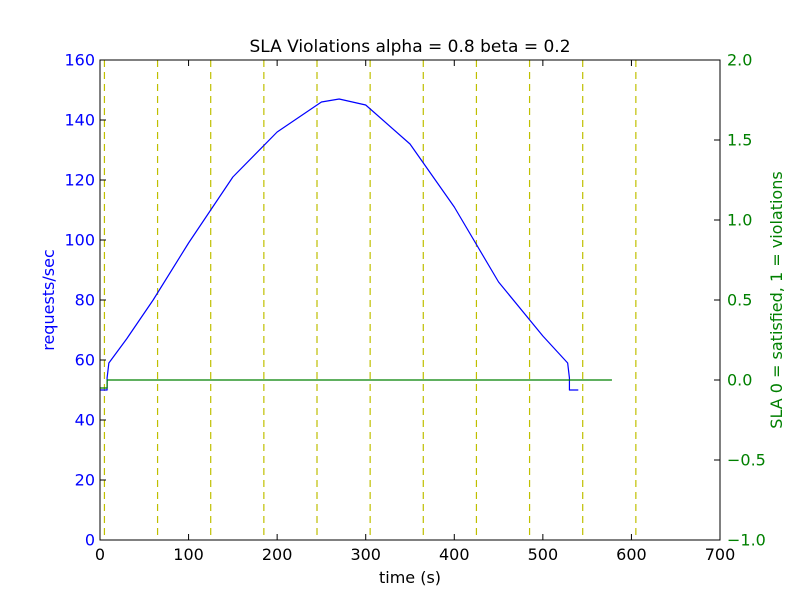 This screenshot has height=600, width=800. I want to click on right-y-tick-label-3: 0.5, so click(739, 300).